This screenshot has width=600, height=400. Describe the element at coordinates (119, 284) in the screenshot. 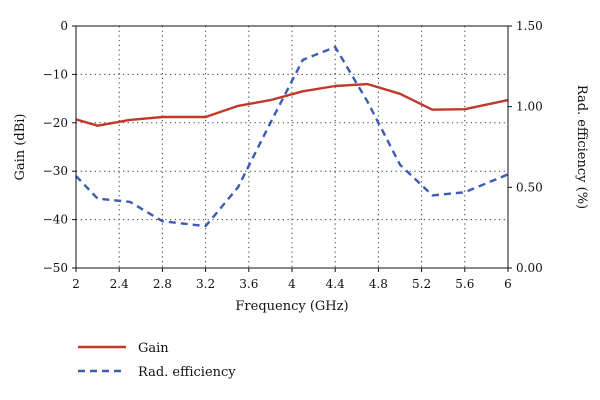

I see `x-tick-label: 2.4` at that location.